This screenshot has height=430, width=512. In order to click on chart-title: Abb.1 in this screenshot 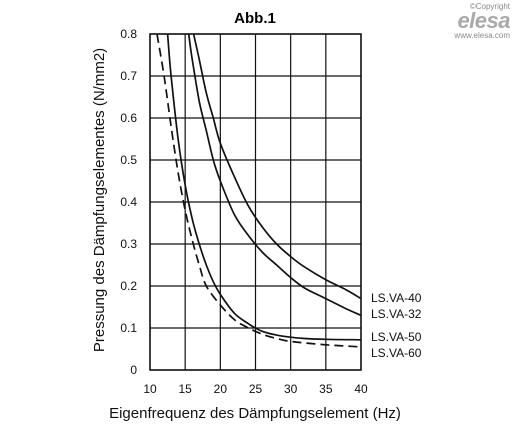, I will do `click(255, 18)`.